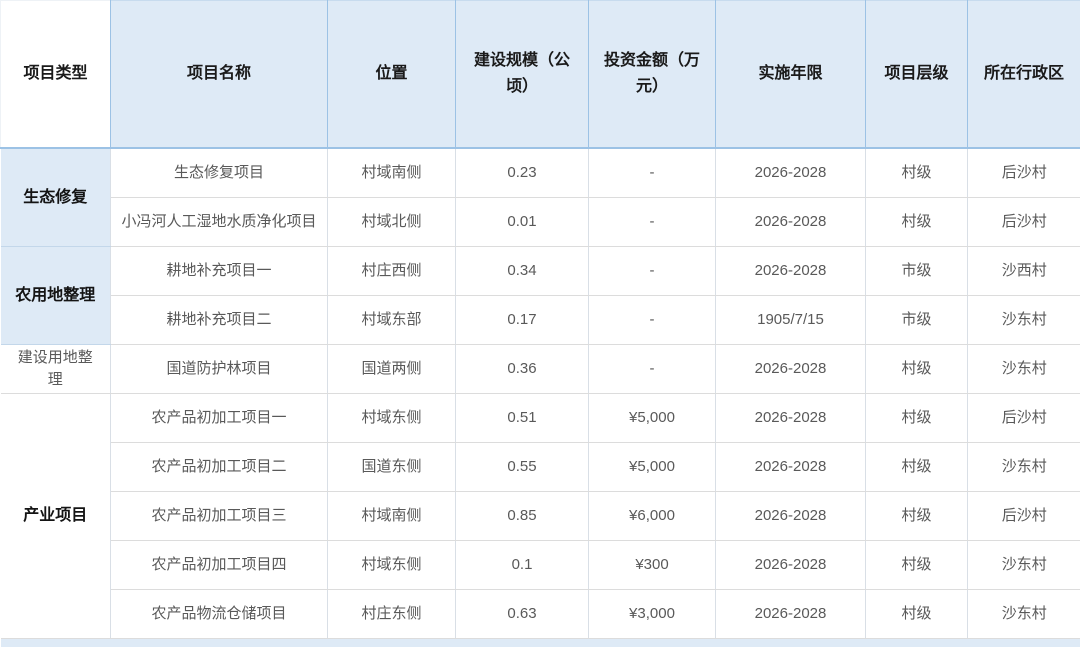  I want to click on cell-project-name: 生态修复项目, so click(219, 173).